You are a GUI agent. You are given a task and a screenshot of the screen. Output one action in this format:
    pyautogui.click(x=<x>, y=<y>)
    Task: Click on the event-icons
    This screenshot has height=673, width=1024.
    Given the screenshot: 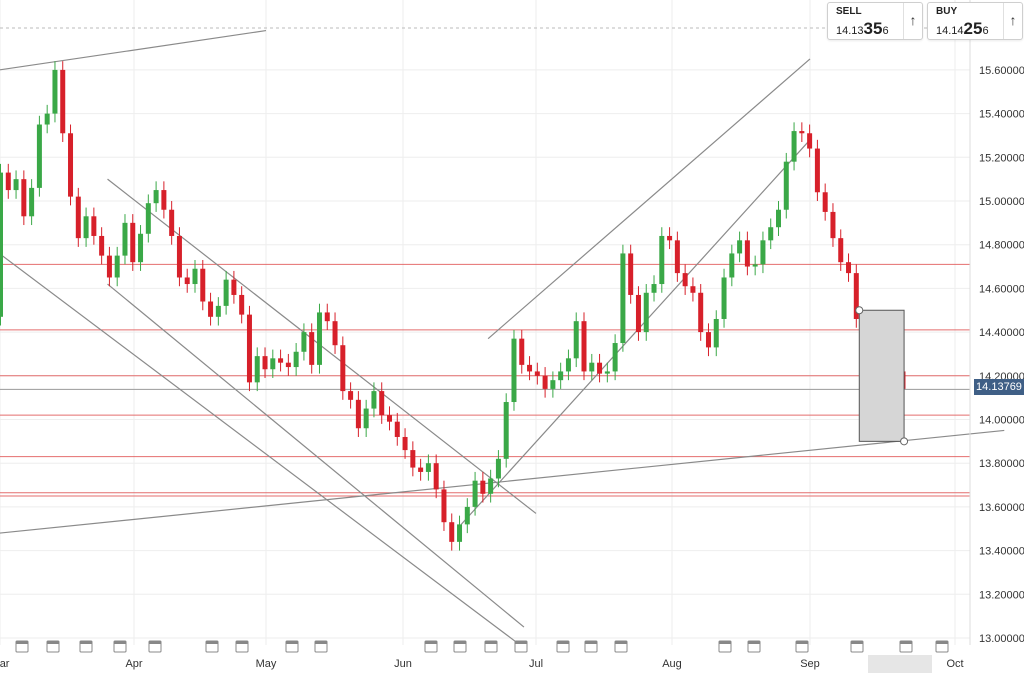 What is the action you would take?
    pyautogui.click(x=482, y=646)
    